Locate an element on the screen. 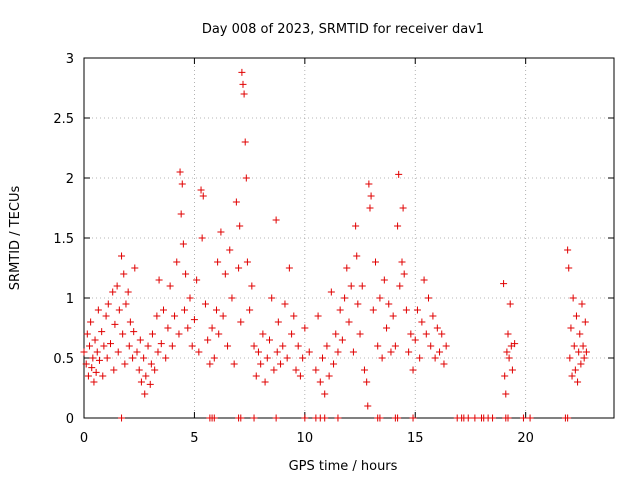  y-tick-label: 3 is located at coordinates (70, 59).